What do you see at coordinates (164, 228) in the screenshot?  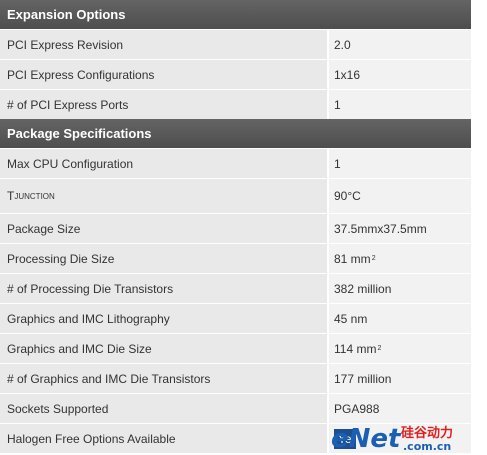 I see `spec-label: Package Size` at bounding box center [164, 228].